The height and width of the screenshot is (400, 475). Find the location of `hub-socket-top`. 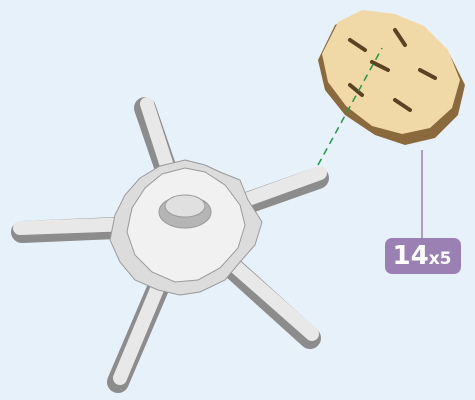

hub-socket-top is located at coordinates (185, 206).